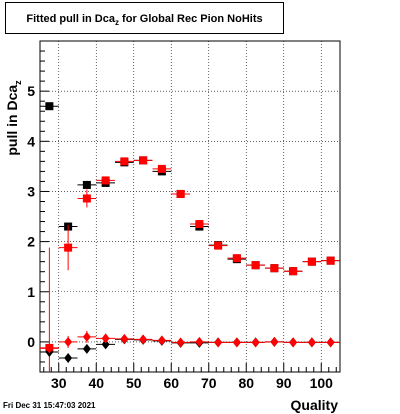  Describe the element at coordinates (96, 383) in the screenshot. I see `x-tick-label: 40` at that location.